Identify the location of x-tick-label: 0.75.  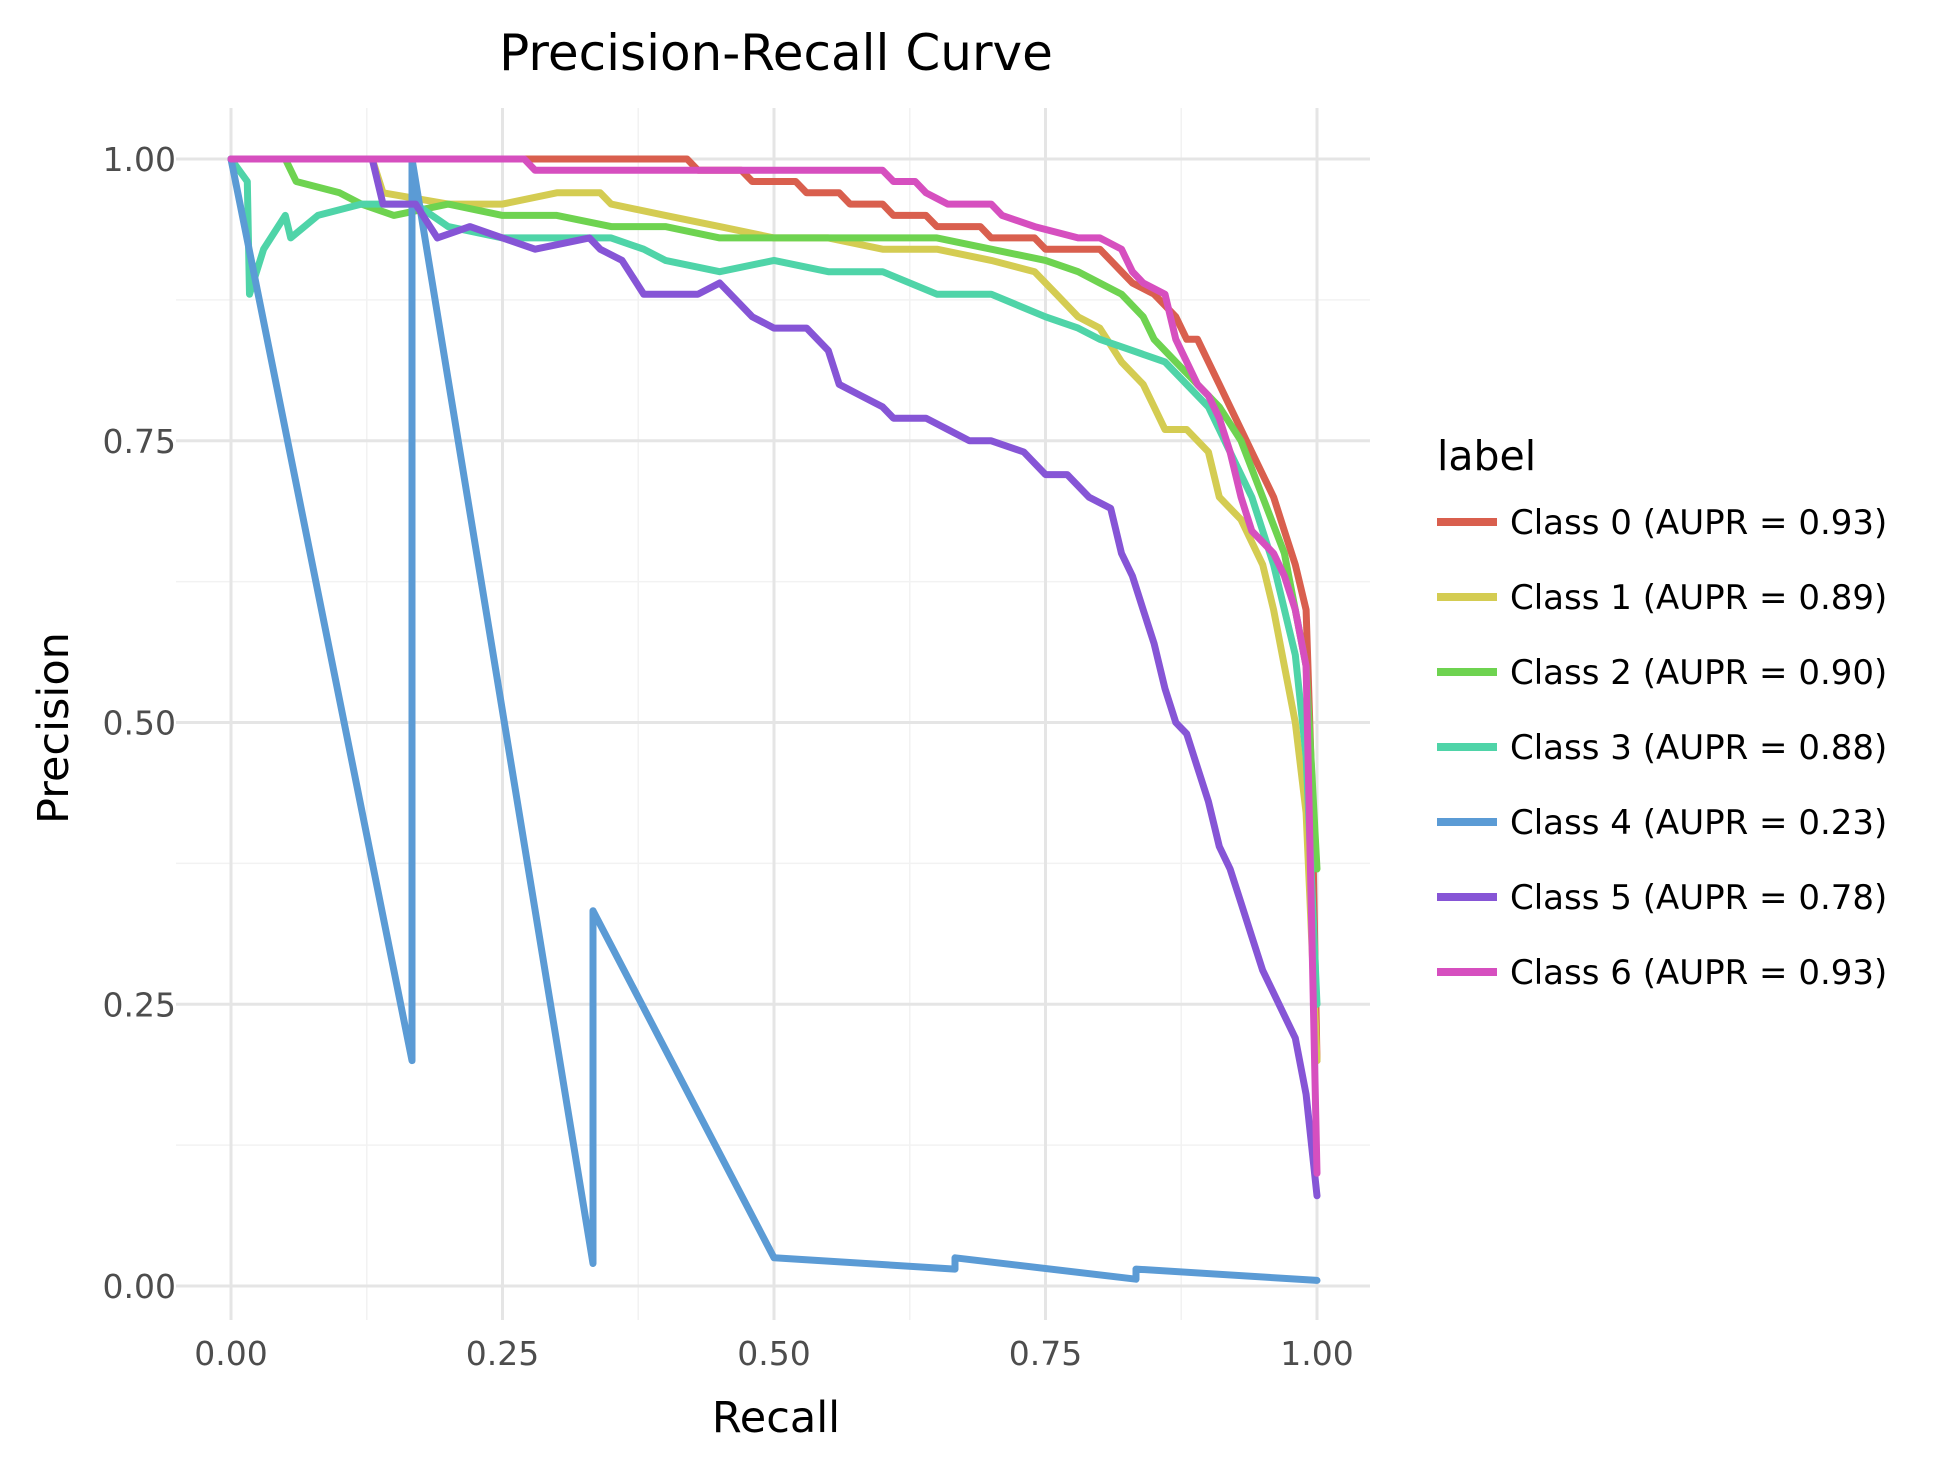
(1045, 1353).